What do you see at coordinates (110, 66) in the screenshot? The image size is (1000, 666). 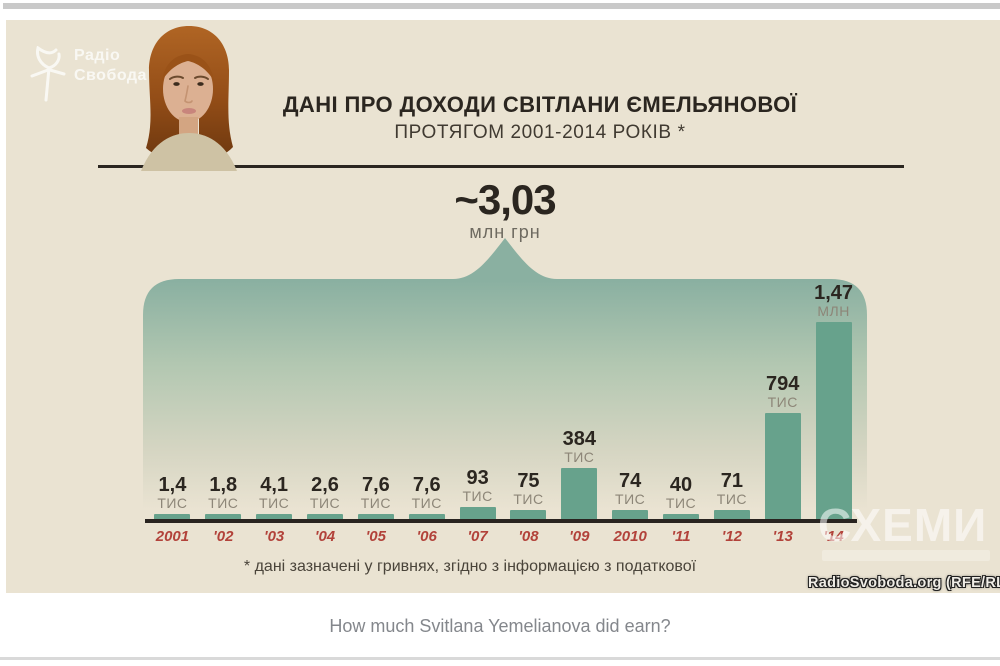 I see `logo-text: Радіо Свобода` at bounding box center [110, 66].